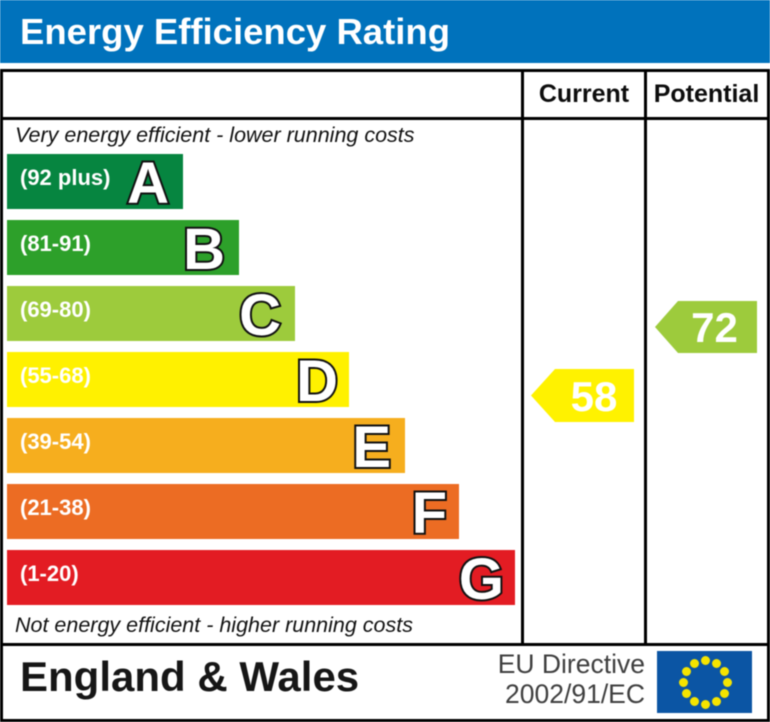 The height and width of the screenshot is (722, 770). Describe the element at coordinates (429, 511) in the screenshot. I see `svg-text: F` at that location.